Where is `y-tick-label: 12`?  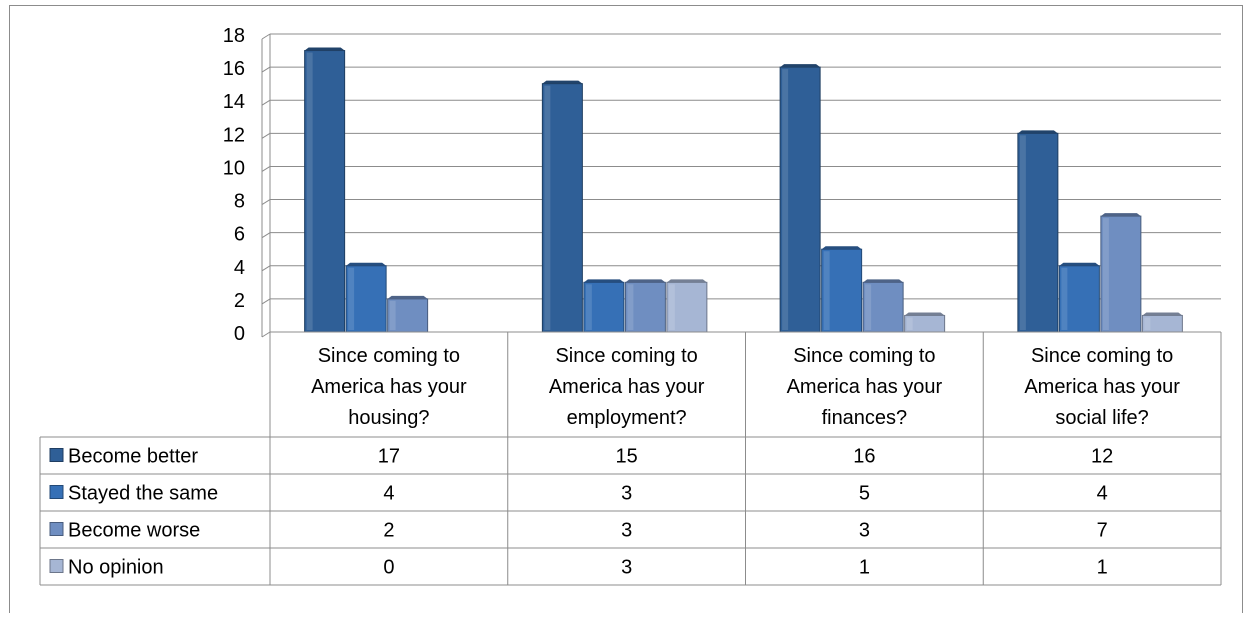
y-tick-label: 12 is located at coordinates (234, 135).